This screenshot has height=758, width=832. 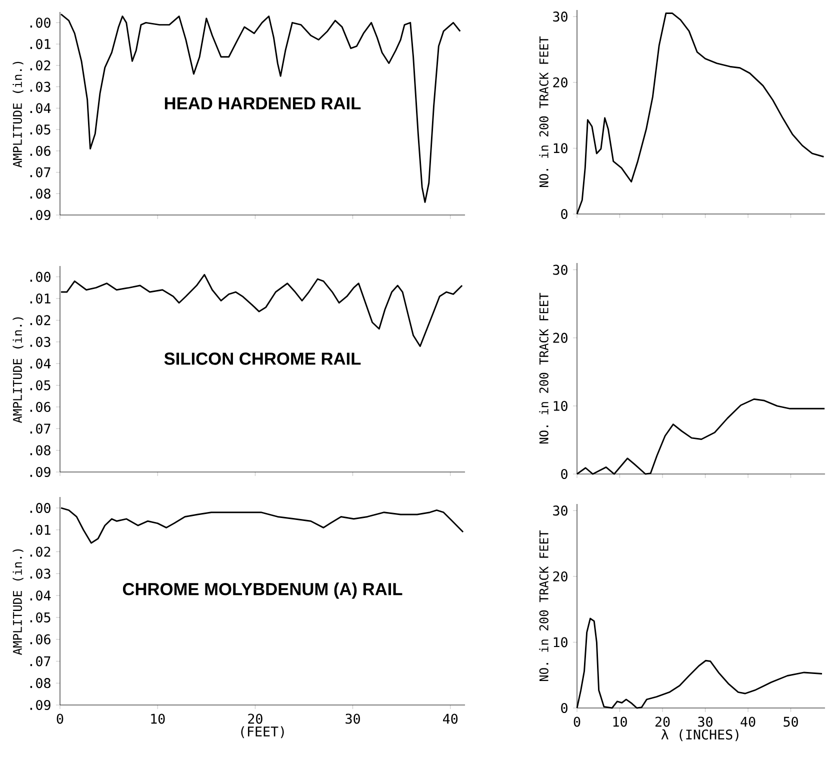 I want to click on annotation: CHROME MOLYBDENUM (A) RAIL, so click(x=262, y=590).